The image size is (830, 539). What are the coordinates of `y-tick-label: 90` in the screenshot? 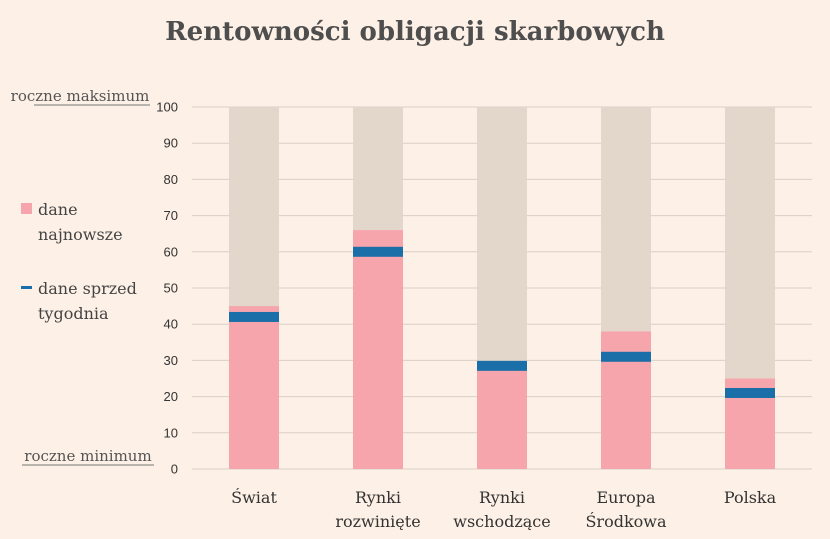 It's located at (171, 143).